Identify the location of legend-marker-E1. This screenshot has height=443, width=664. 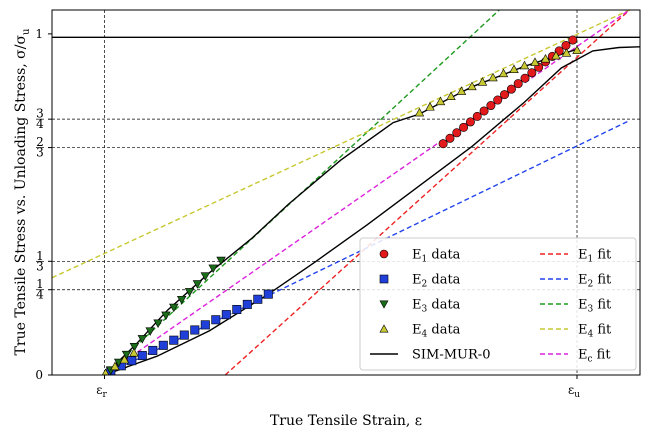
(384, 254).